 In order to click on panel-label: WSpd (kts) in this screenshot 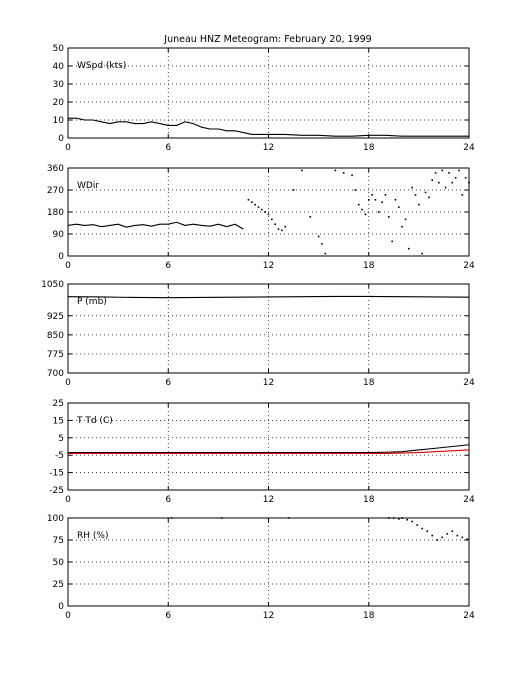, I will do `click(101, 66)`.